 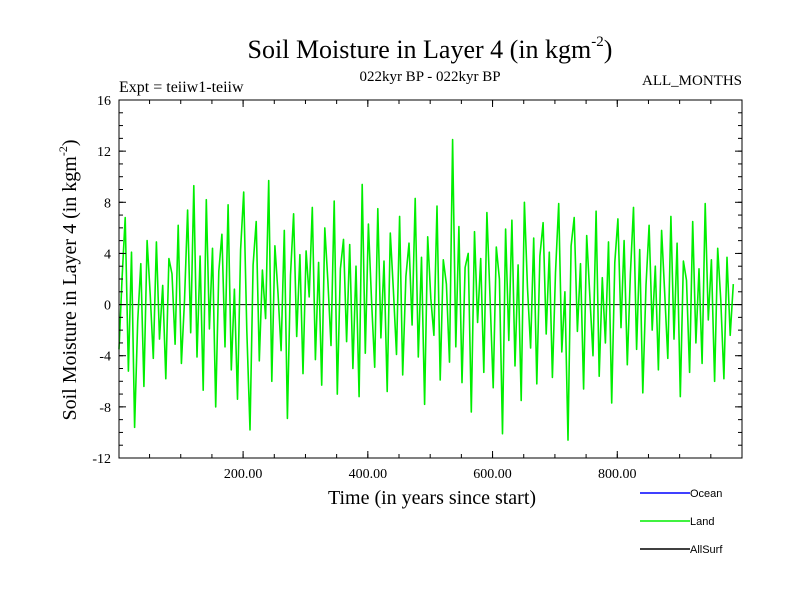 I want to click on chart-title-sup: -2, so click(x=597, y=42).